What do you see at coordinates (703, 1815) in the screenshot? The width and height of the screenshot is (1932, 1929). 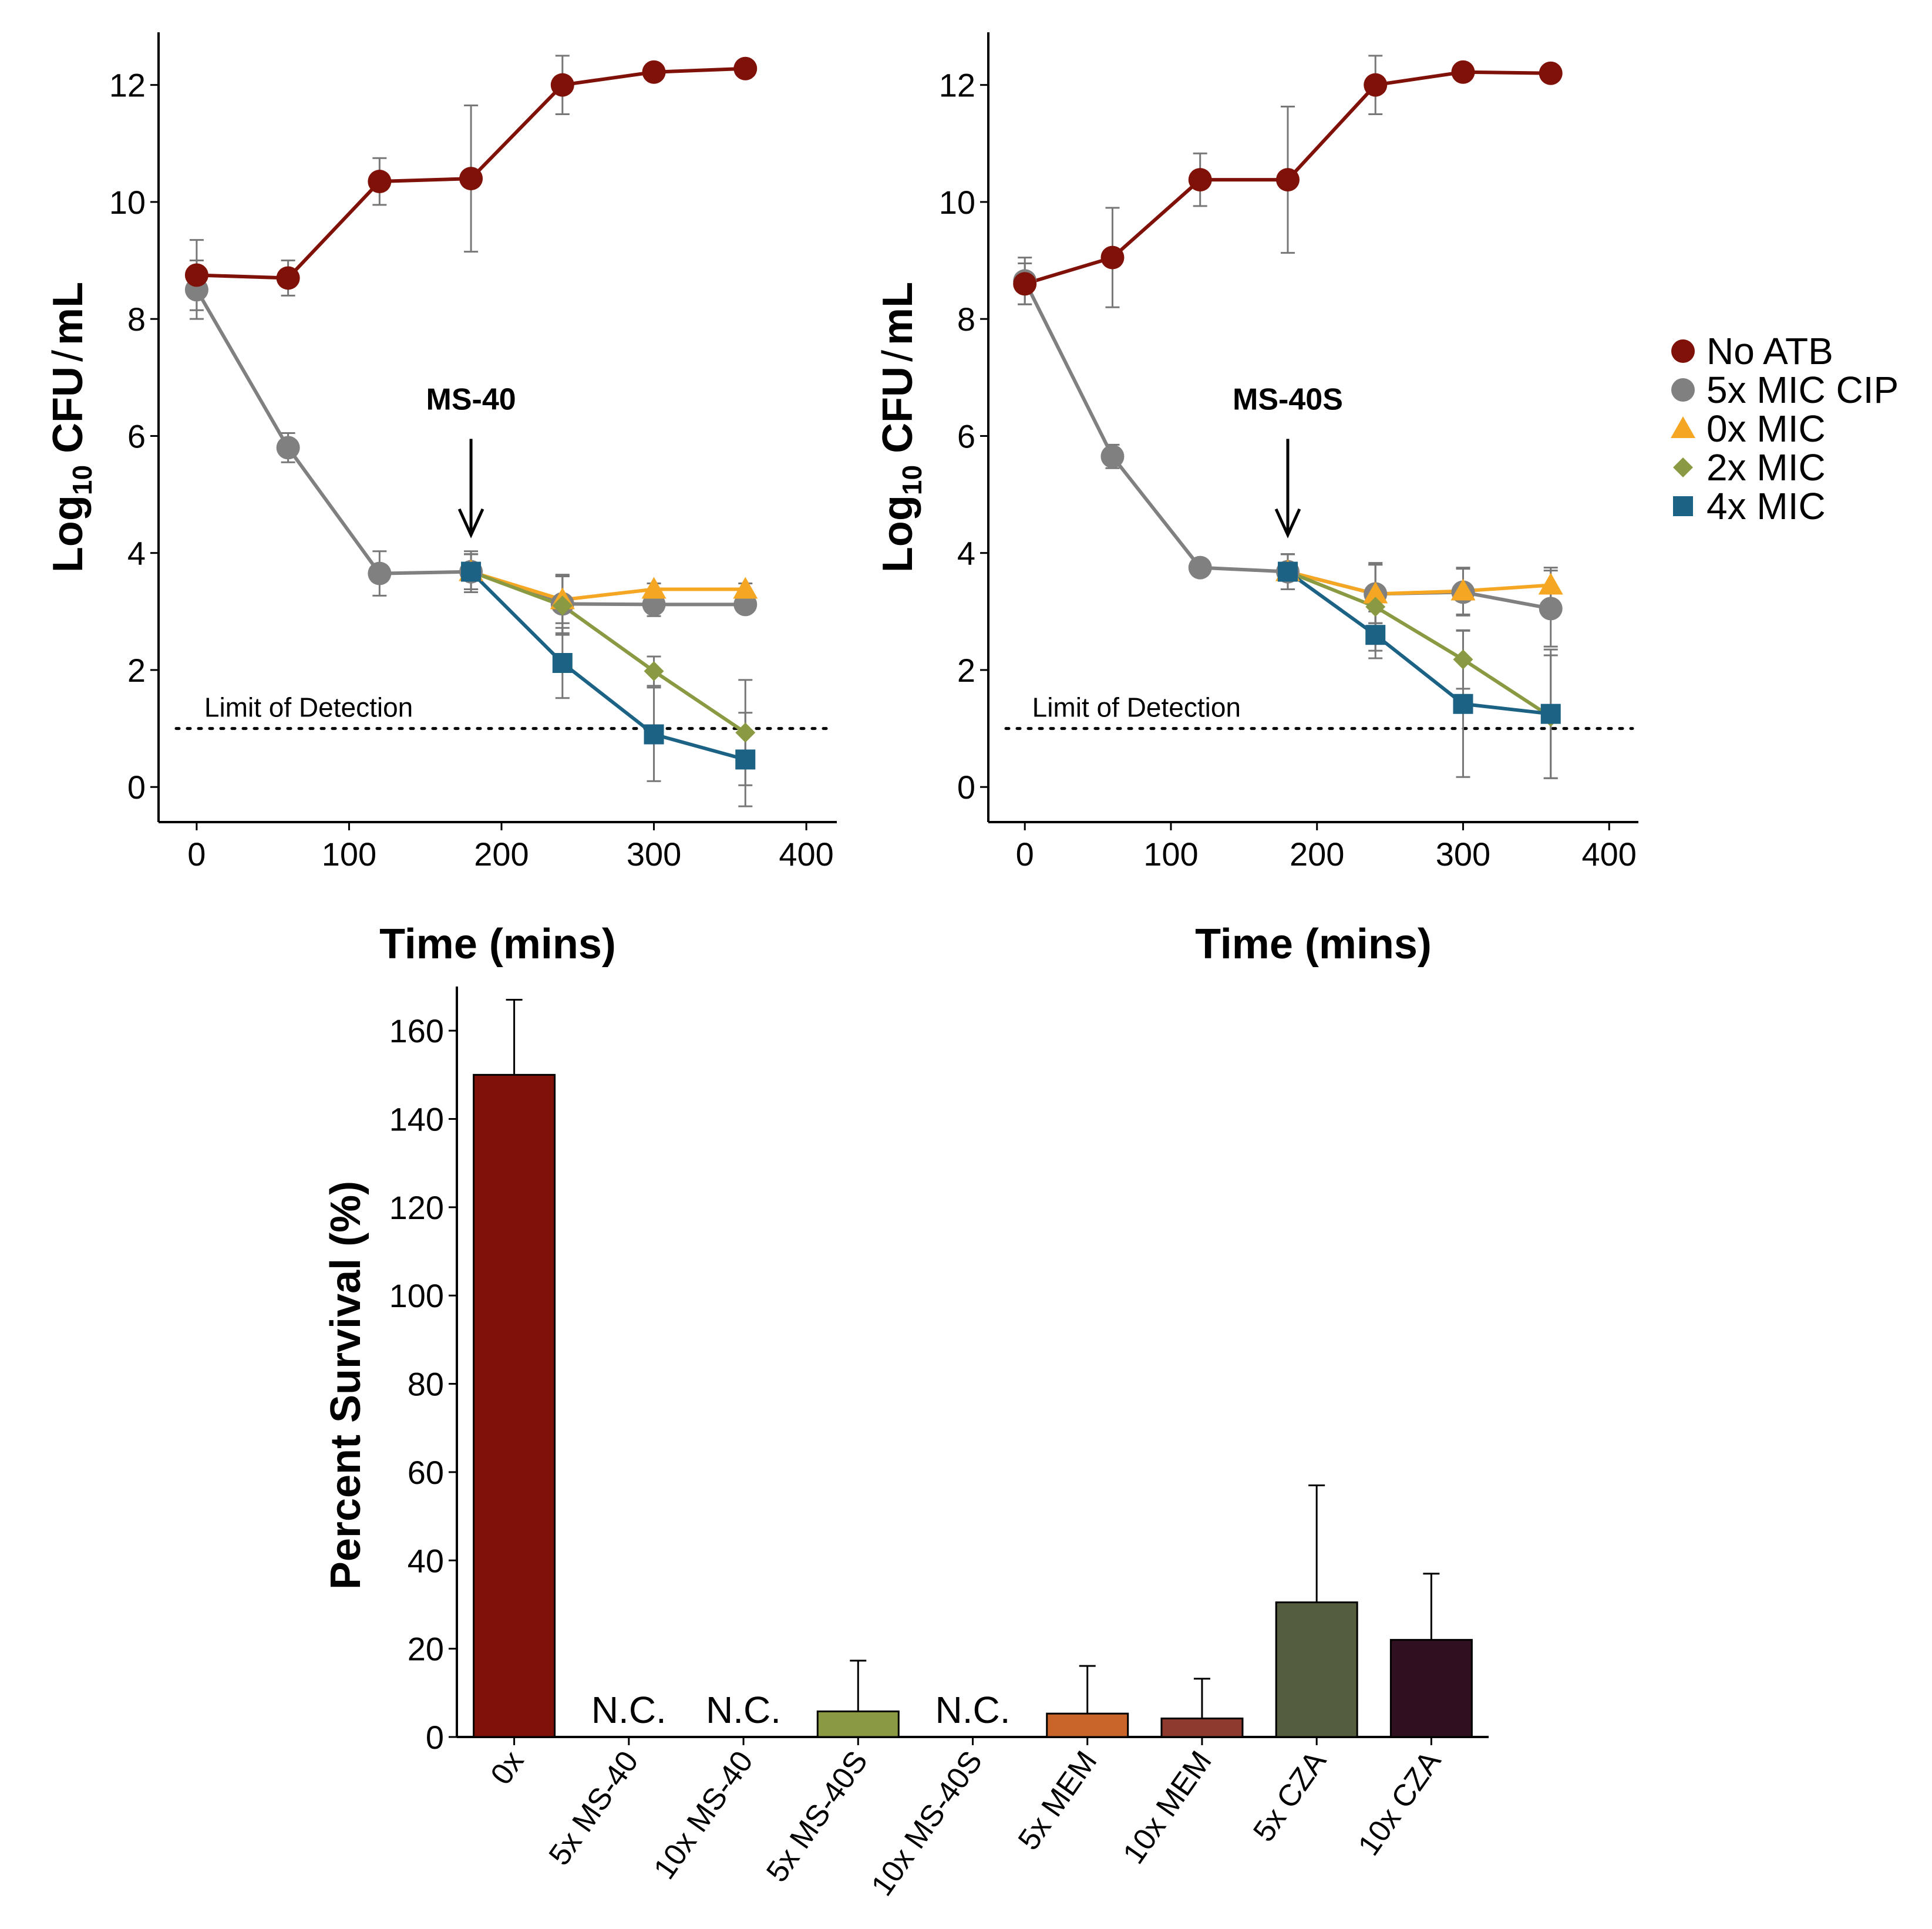 I see `x-tick-label: 10x MS-40` at bounding box center [703, 1815].